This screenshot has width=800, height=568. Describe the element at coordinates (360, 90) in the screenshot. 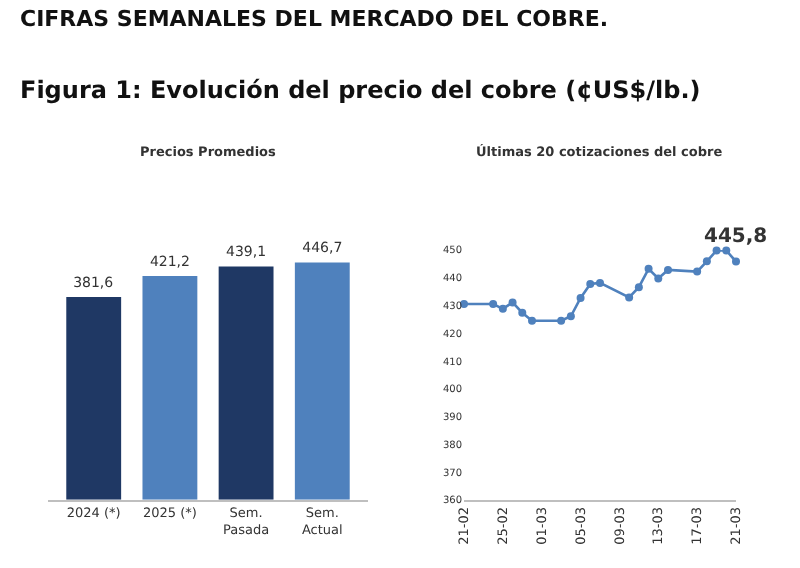

I see `text: Figura 1: Evolución del precio del cobre (¢US$/lb.)` at that location.